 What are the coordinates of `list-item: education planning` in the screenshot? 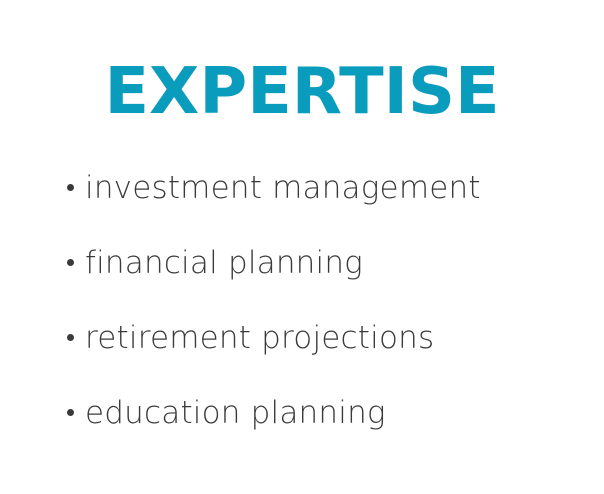 It's located at (272, 412).